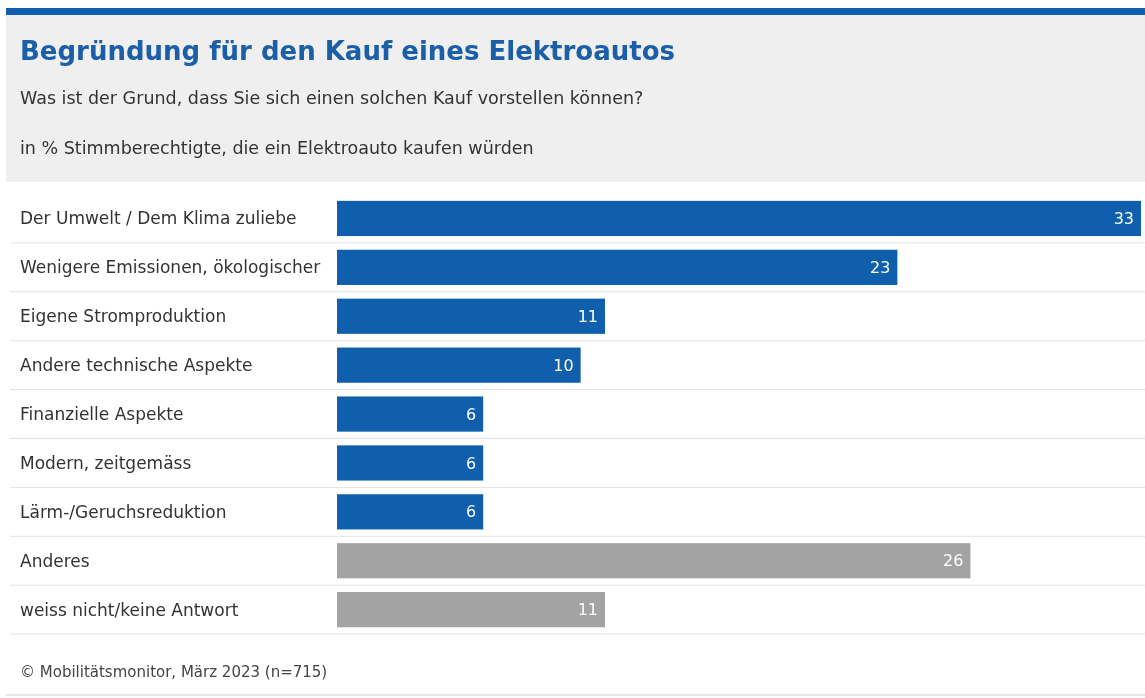 This screenshot has width=1145, height=698. I want to click on text: © Mobilitätsmonitor, März 2023 (n=715), so click(174, 672).